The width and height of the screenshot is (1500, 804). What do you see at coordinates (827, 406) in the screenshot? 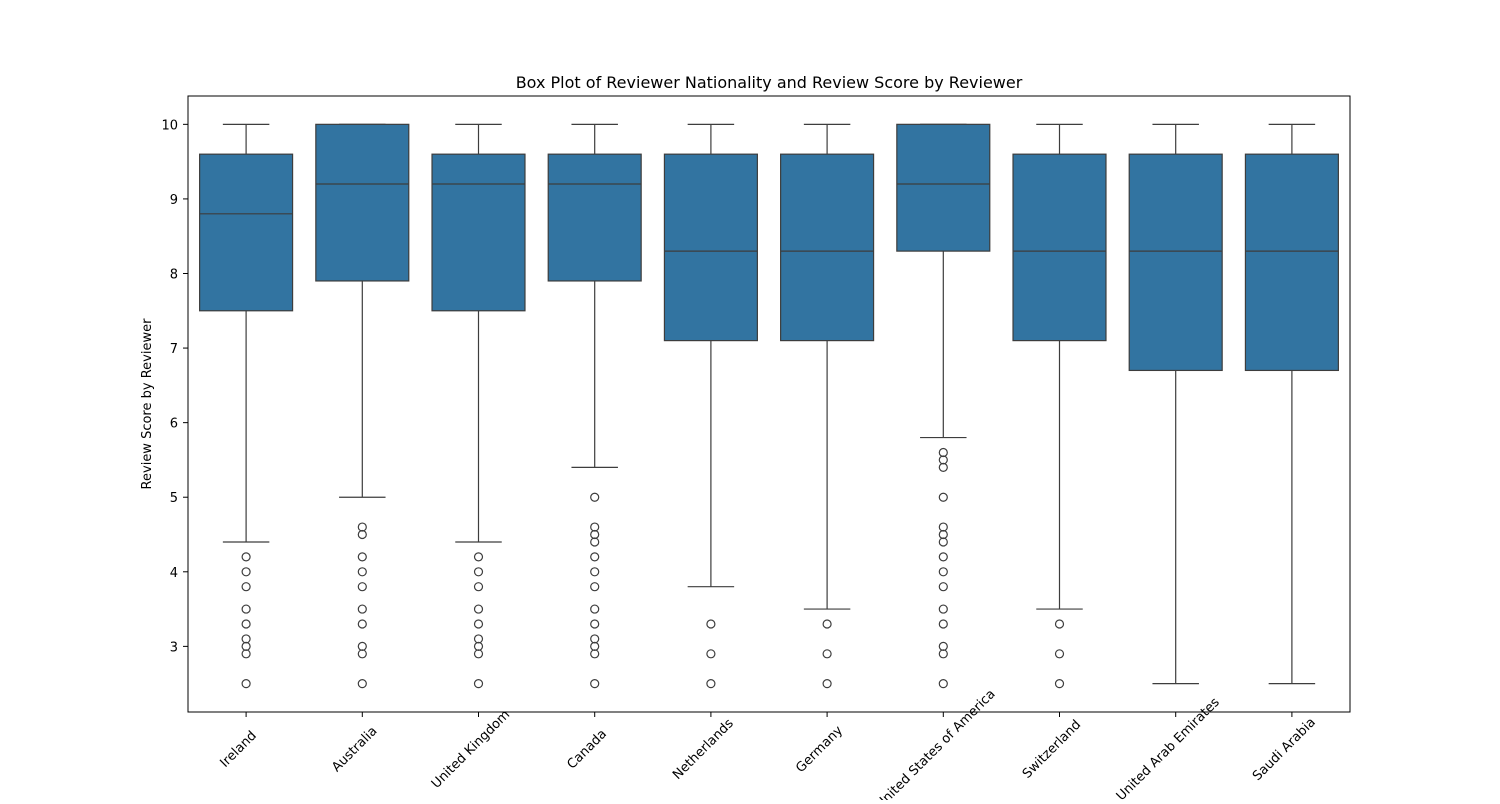
I see `box-germany` at bounding box center [827, 406].